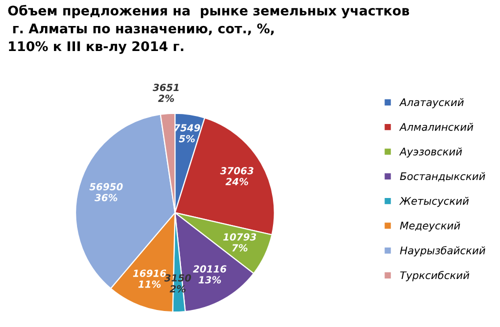 The height and width of the screenshot is (327, 500). What do you see at coordinates (239, 242) in the screenshot?
I see `data-label: 10793 7%` at bounding box center [239, 242].